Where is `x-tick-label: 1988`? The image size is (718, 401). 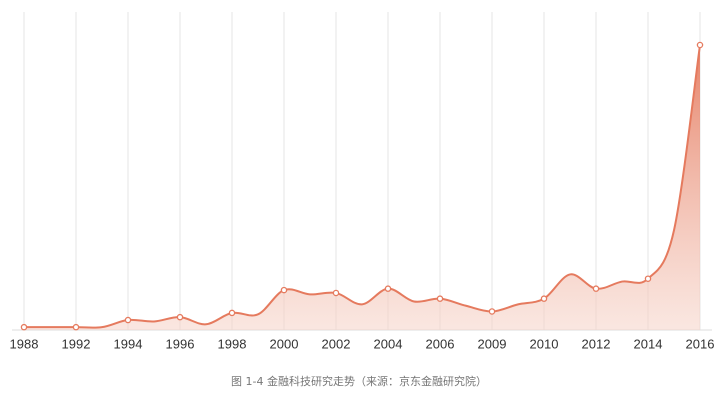
x-tick-label: 1988 is located at coordinates (24, 343).